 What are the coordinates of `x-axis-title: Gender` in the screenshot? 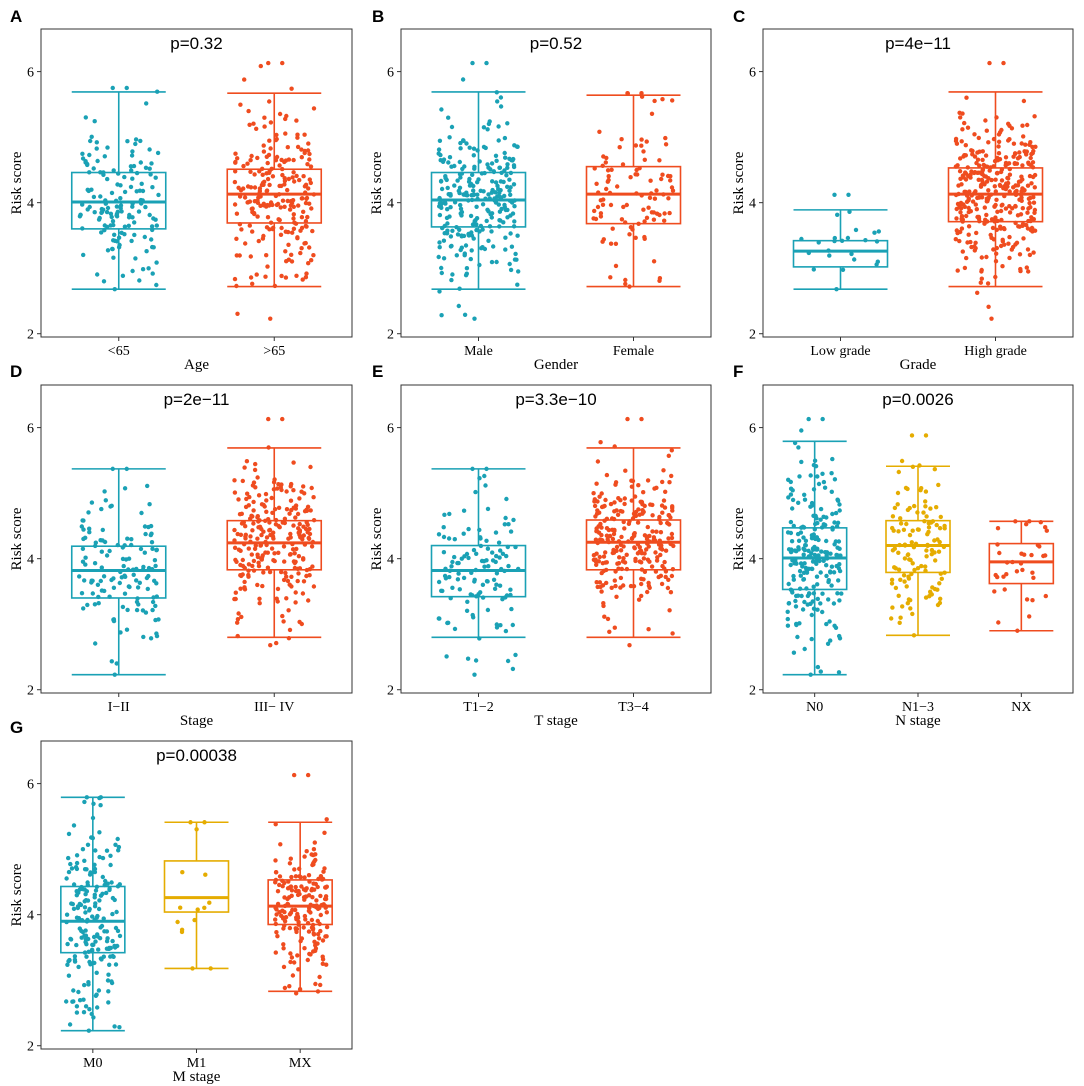 It's located at (556, 365).